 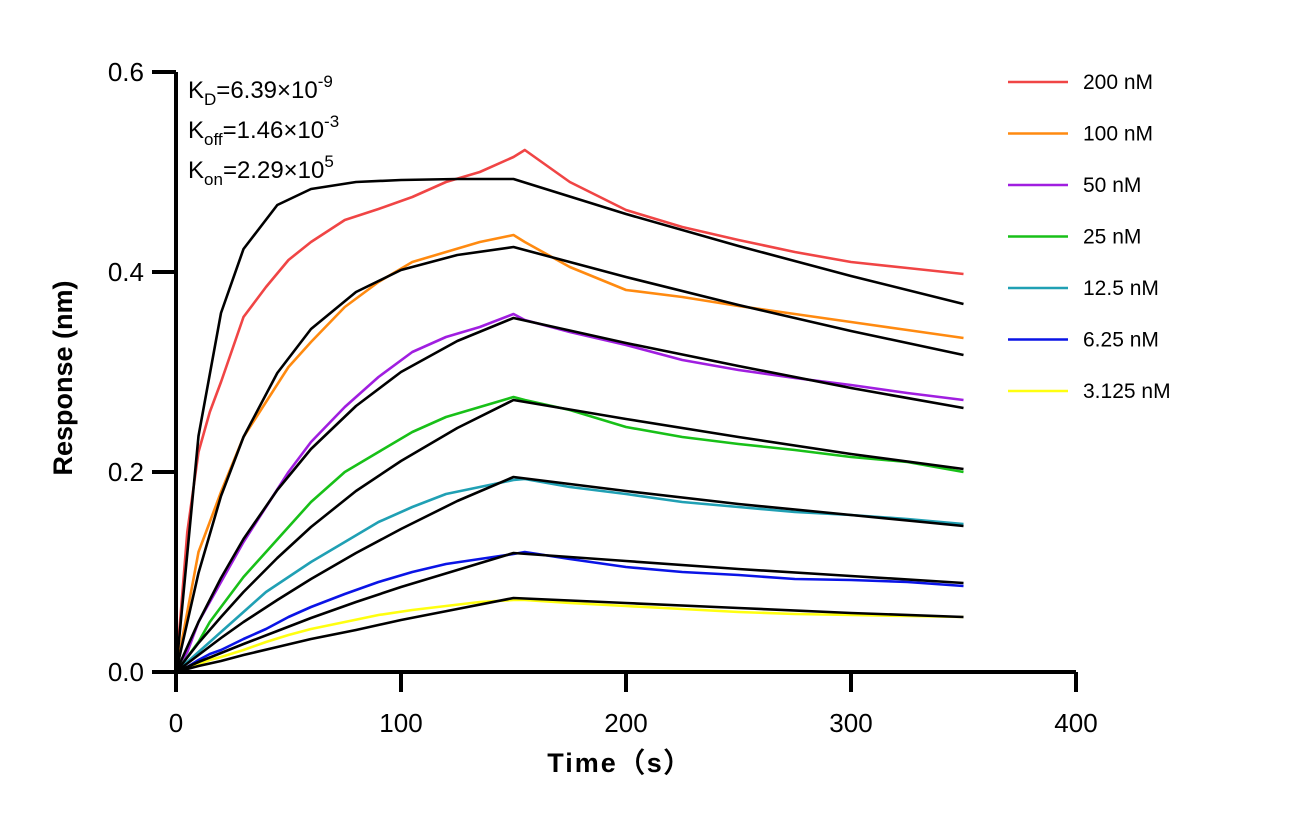 What do you see at coordinates (1121, 340) in the screenshot?
I see `legend-label: 6.25 nM` at bounding box center [1121, 340].